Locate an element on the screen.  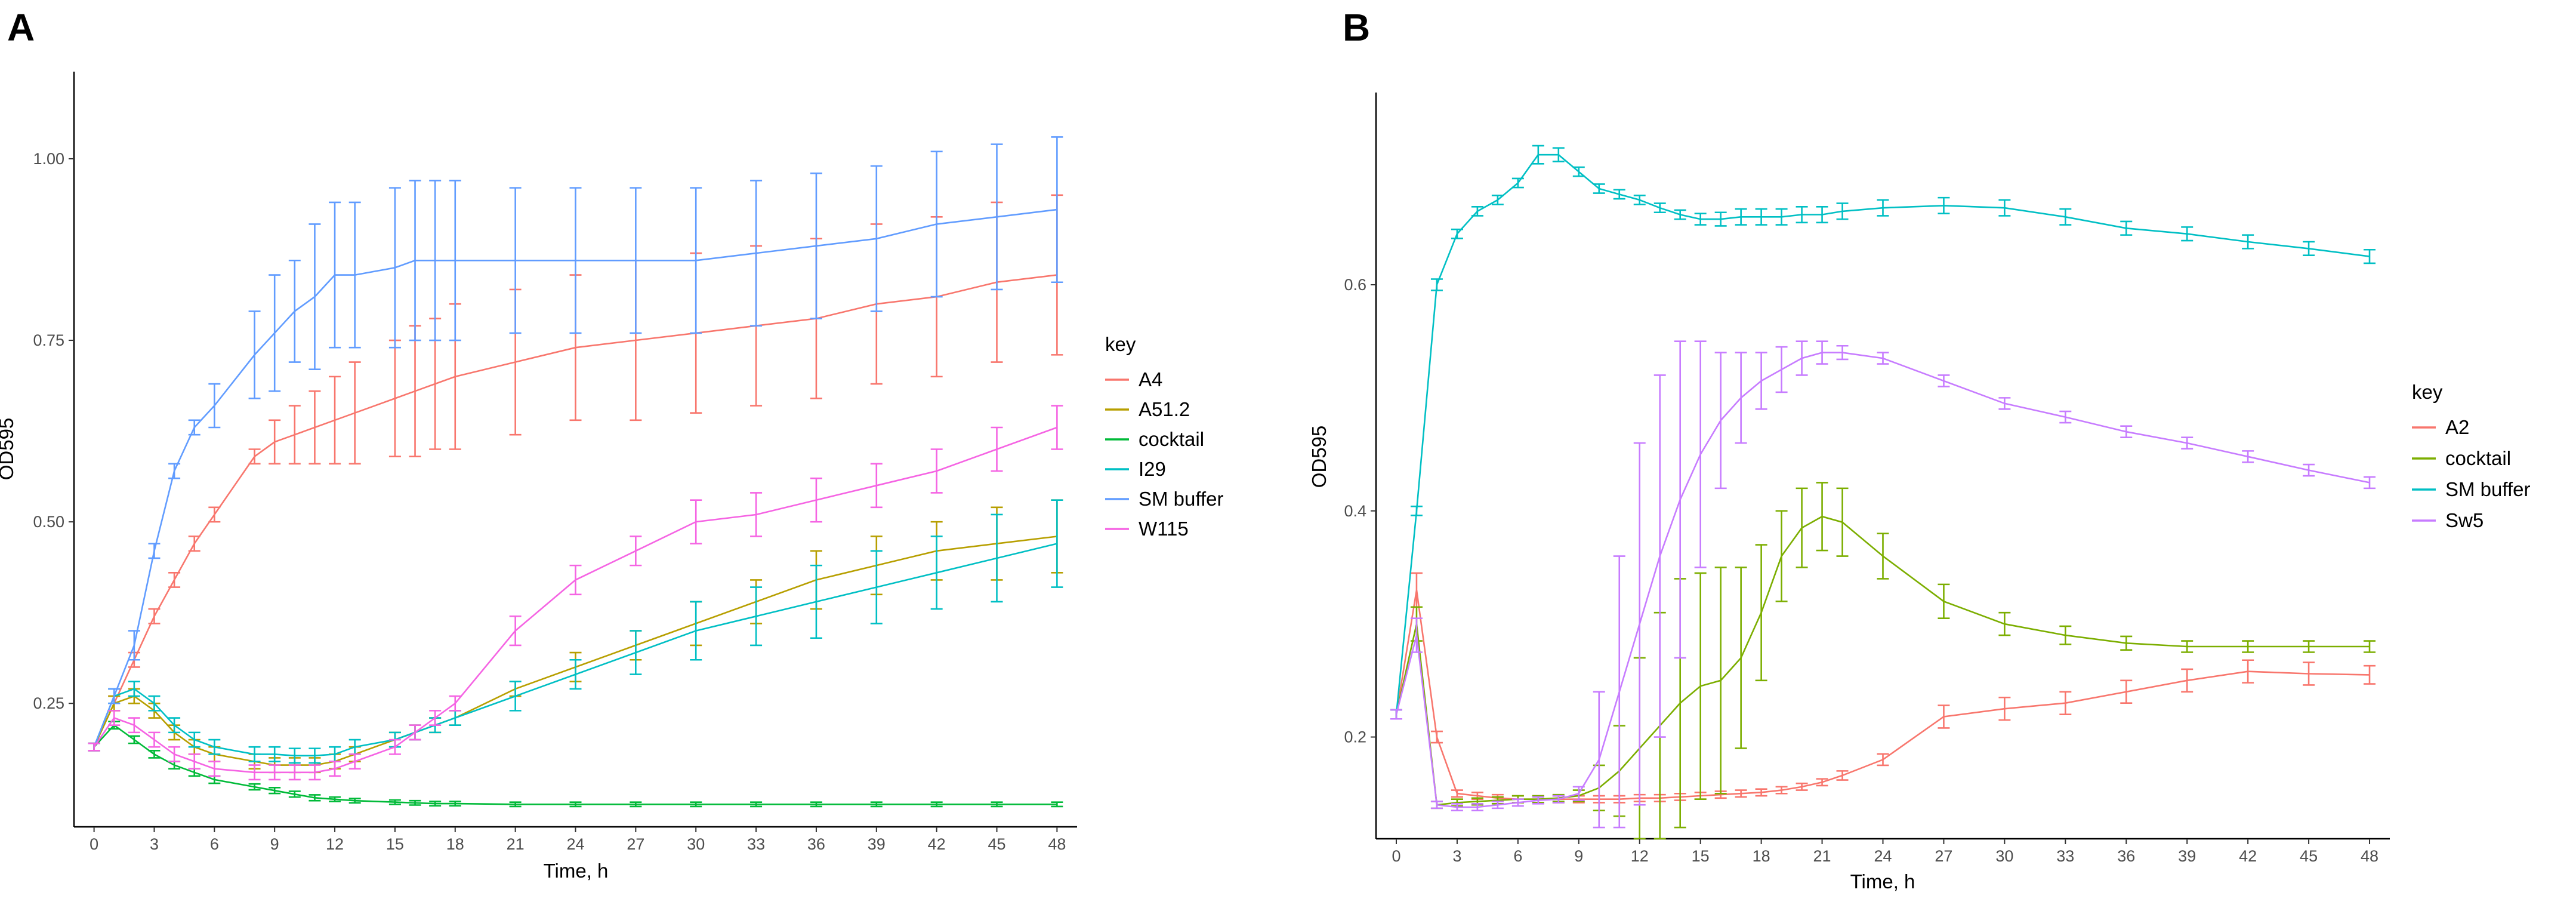
panel-b-legend-label: A2 is located at coordinates (2457, 427).